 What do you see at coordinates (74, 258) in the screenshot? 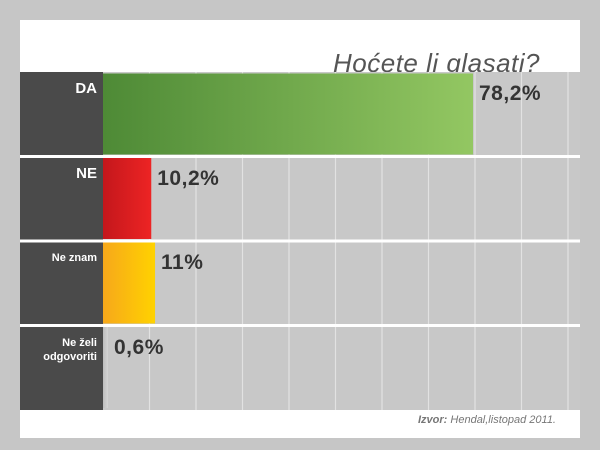
I see `category-label-2: Ne znam` at bounding box center [74, 258].